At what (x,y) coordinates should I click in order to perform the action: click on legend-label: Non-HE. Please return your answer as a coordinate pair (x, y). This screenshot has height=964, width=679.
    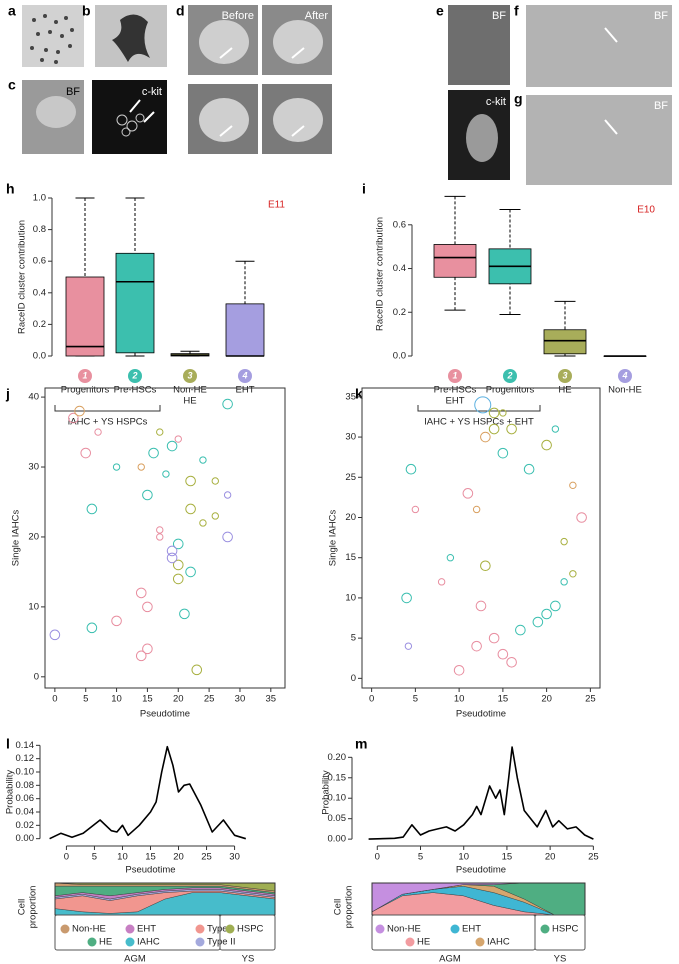
    Looking at the image, I should click on (89, 929).